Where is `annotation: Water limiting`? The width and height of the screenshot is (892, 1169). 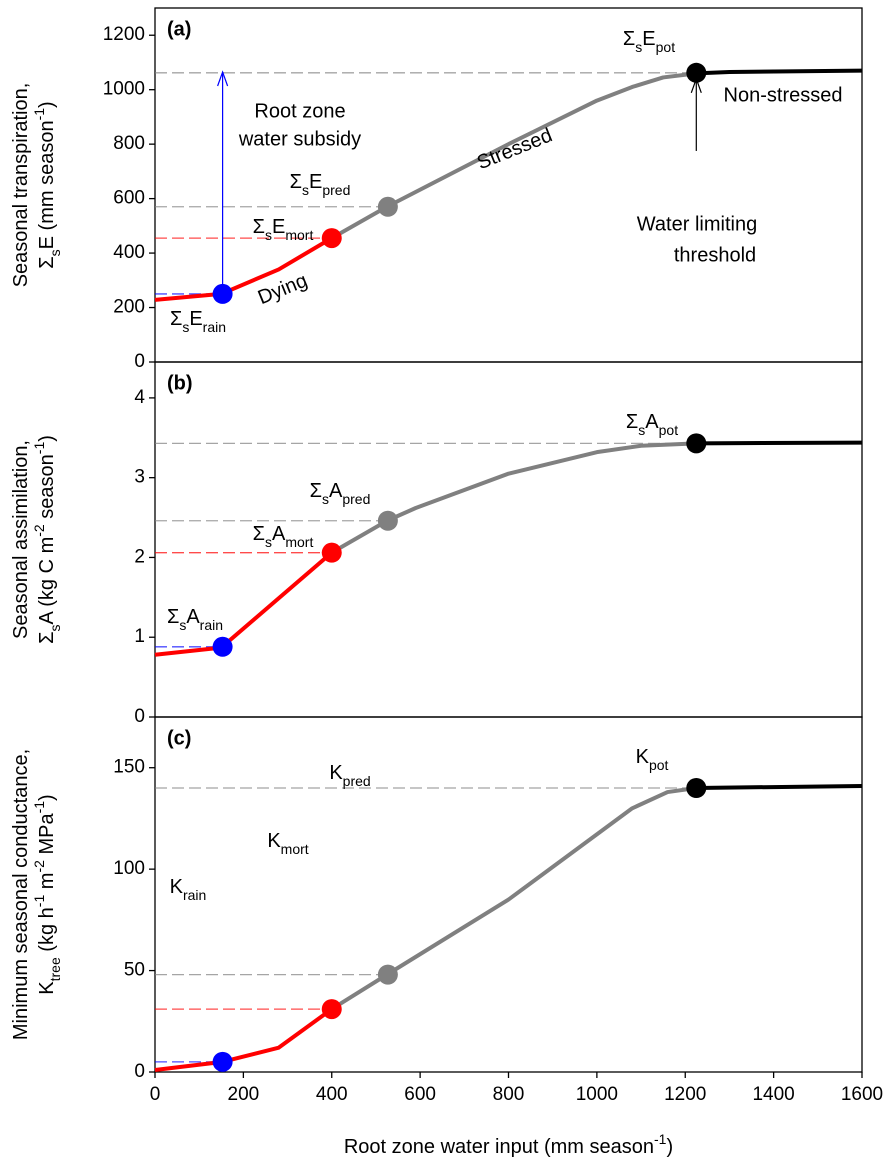
annotation: Water limiting is located at coordinates (697, 224).